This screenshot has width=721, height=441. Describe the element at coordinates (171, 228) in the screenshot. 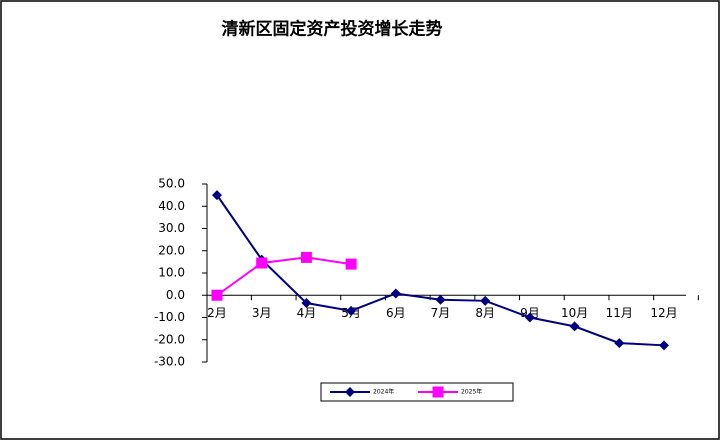

I see `y-tick-label: 30.0` at that location.